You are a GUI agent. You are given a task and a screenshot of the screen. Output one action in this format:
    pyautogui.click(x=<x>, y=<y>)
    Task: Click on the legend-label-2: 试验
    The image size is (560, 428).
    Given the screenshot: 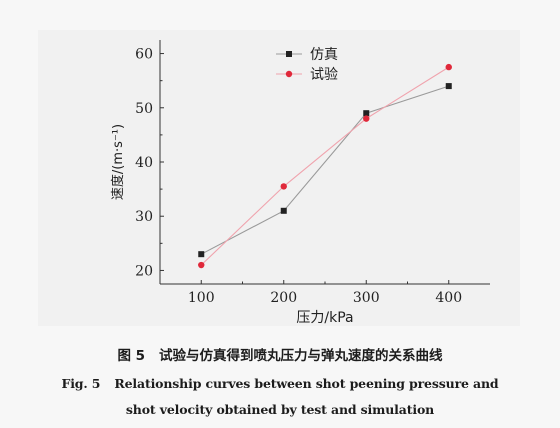 What is the action you would take?
    pyautogui.click(x=324, y=75)
    